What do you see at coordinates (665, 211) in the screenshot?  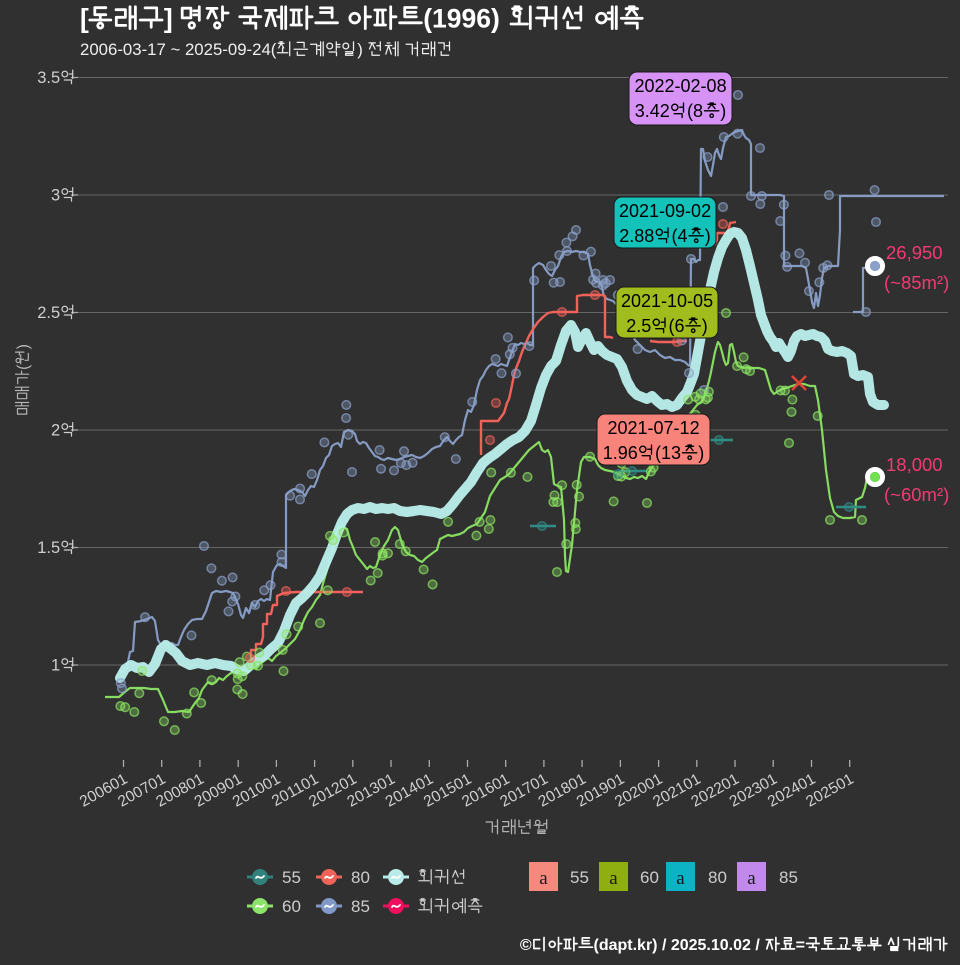 I see `svg-text: 2021-09-02` at bounding box center [665, 211].